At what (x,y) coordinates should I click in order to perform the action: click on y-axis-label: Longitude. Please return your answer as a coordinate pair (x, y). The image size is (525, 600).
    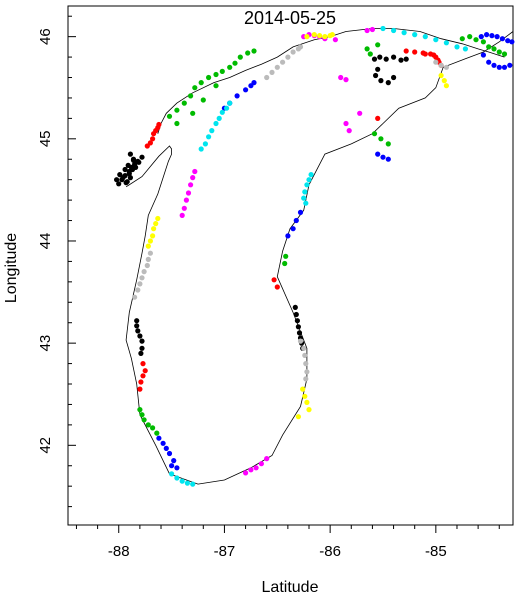
    Looking at the image, I should click on (11, 268).